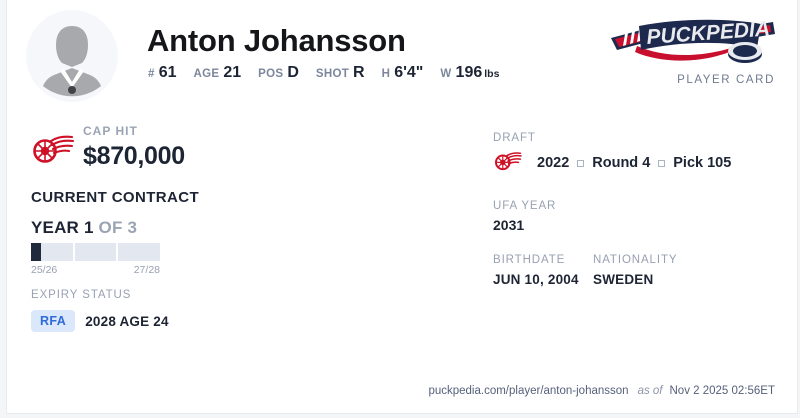 This screenshot has height=418, width=800. I want to click on contract-progress-fill, so click(36, 252).